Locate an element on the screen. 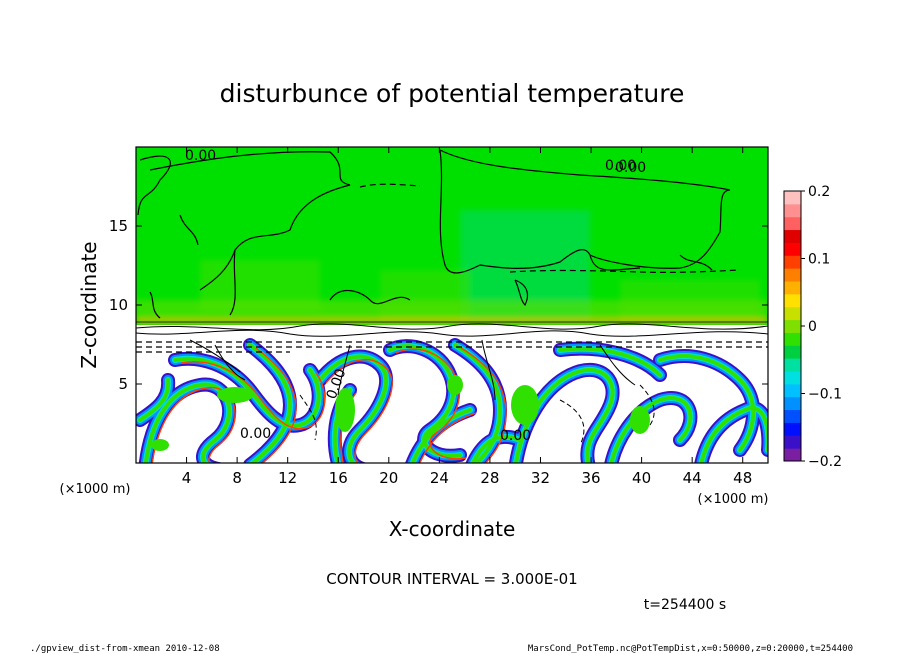 This screenshot has height=654, width=904. y-tick-label: 10 is located at coordinates (118, 305).